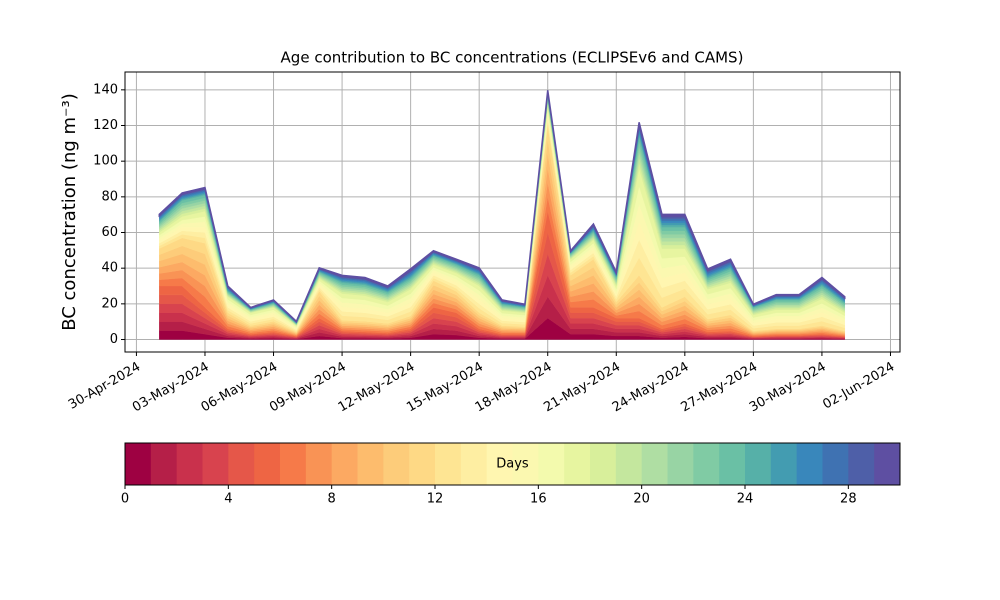 This screenshot has width=1000, height=600. Describe the element at coordinates (240, 388) in the screenshot. I see `x-tick-label: 06-May-2024` at that location.